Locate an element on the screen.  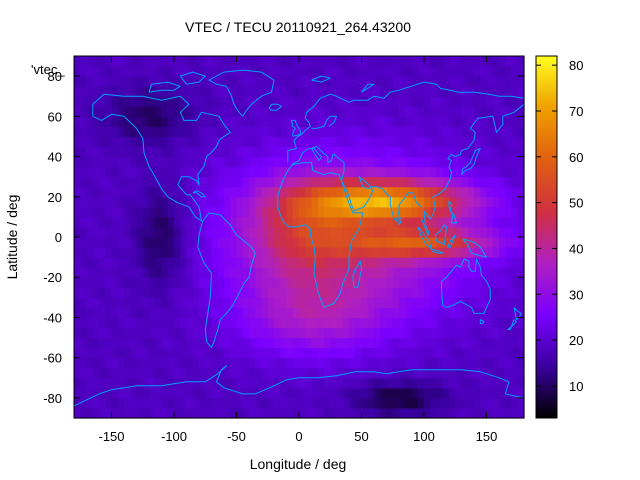
coastline is located at coordinates (452, 212).